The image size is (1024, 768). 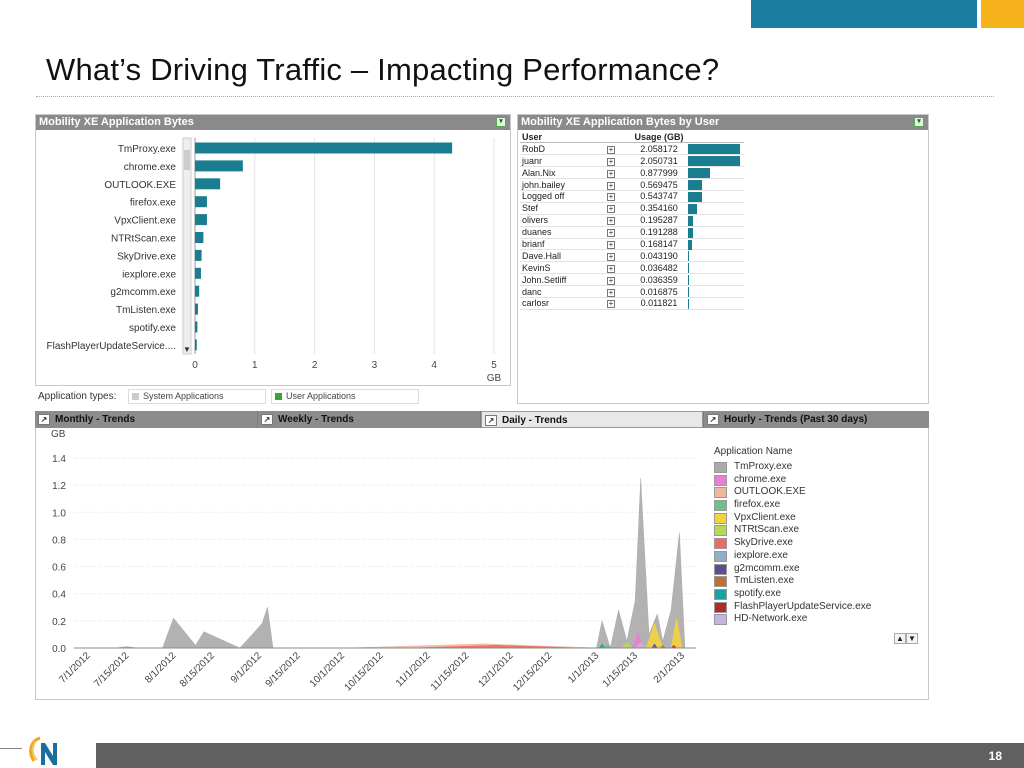 I want to click on column-header-expand, so click(x=611, y=137).